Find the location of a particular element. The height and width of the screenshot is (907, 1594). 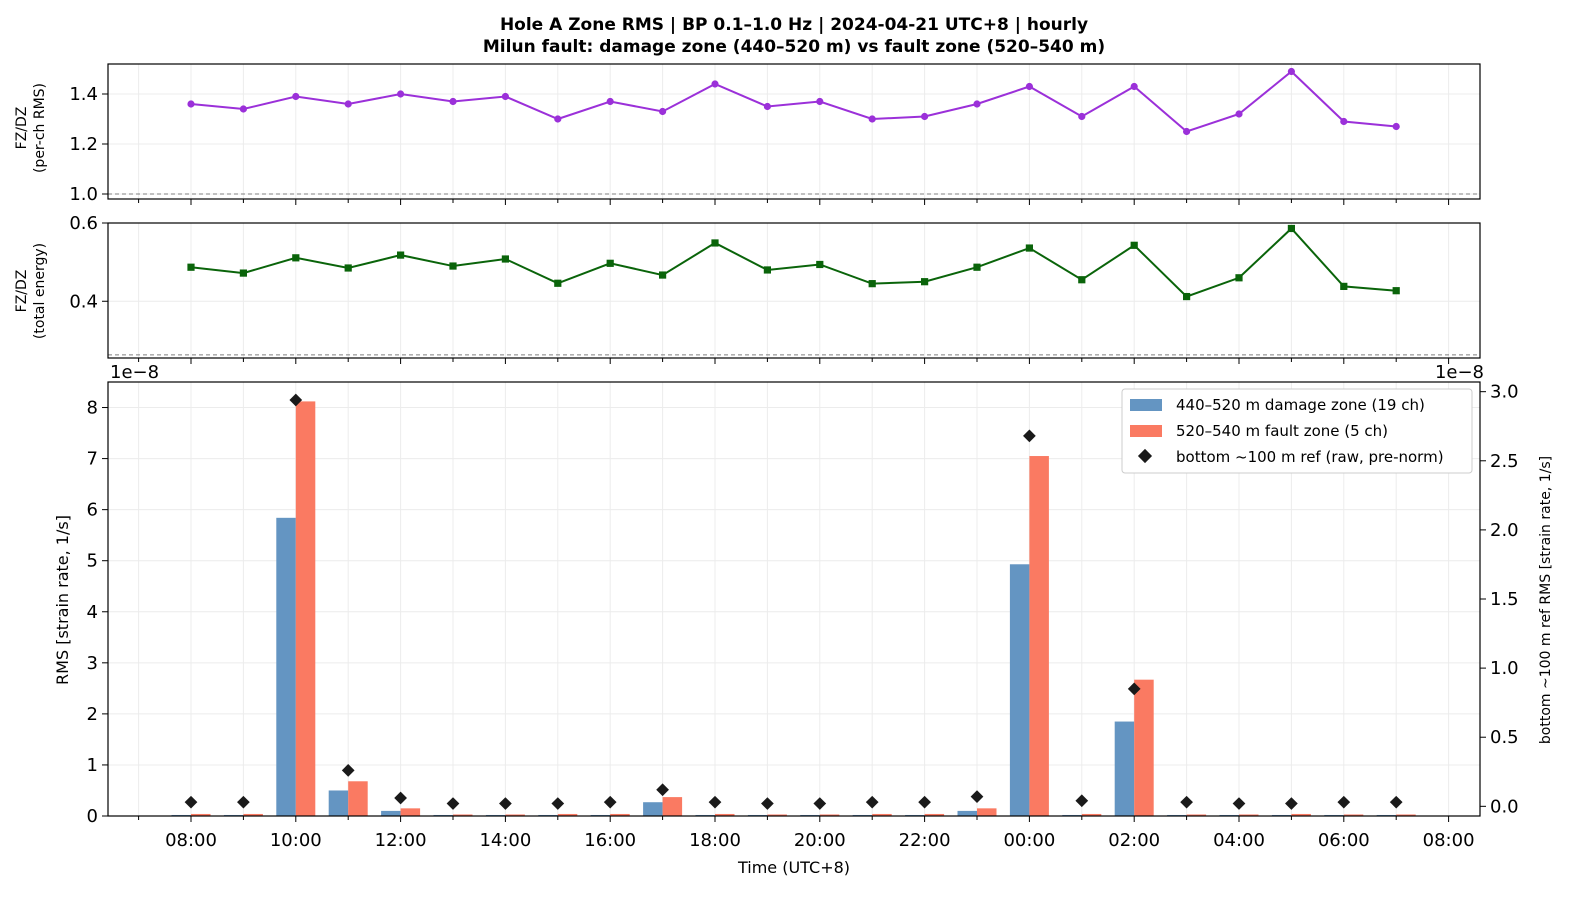

p2-frame is located at coordinates (794, 290).